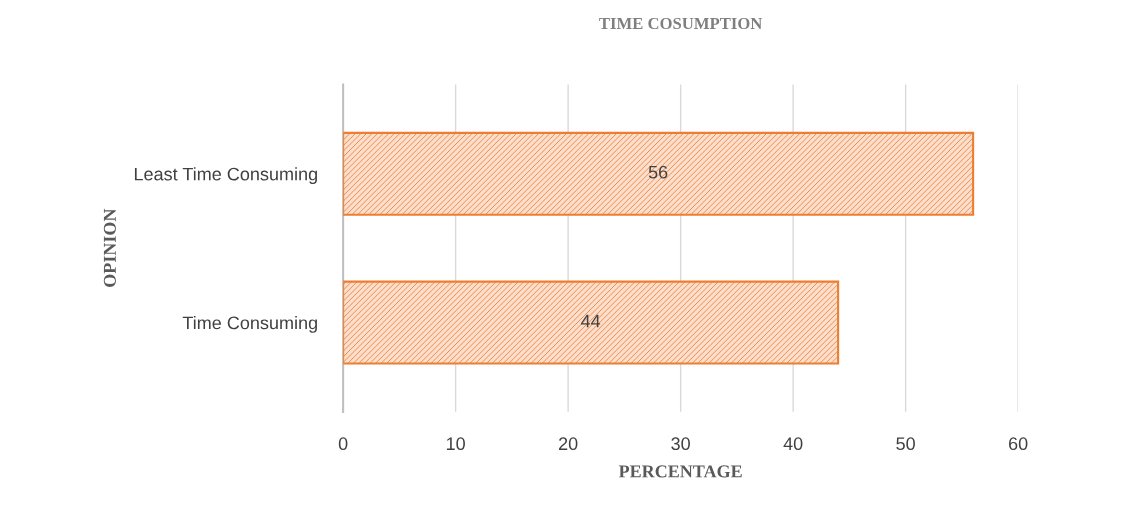  Describe the element at coordinates (1018, 444) in the screenshot. I see `x-tick-label: 60` at that location.